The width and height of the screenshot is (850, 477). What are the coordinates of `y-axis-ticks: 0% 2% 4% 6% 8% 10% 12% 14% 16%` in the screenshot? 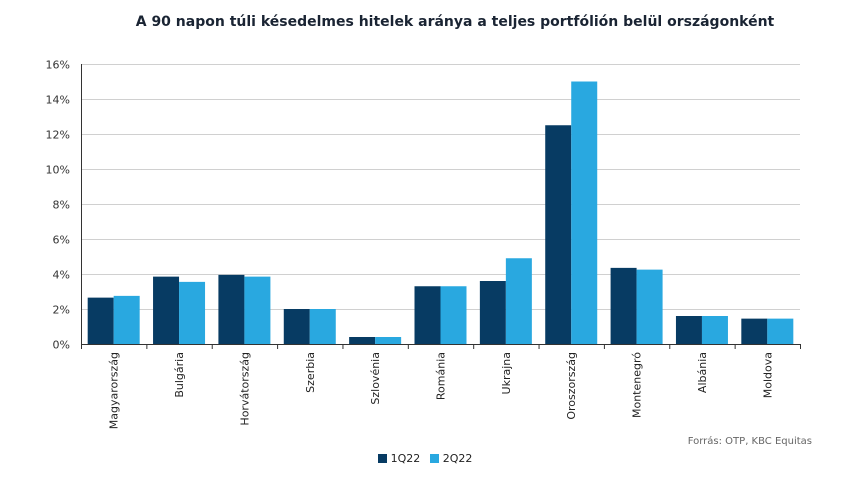 It's located at (58, 205).